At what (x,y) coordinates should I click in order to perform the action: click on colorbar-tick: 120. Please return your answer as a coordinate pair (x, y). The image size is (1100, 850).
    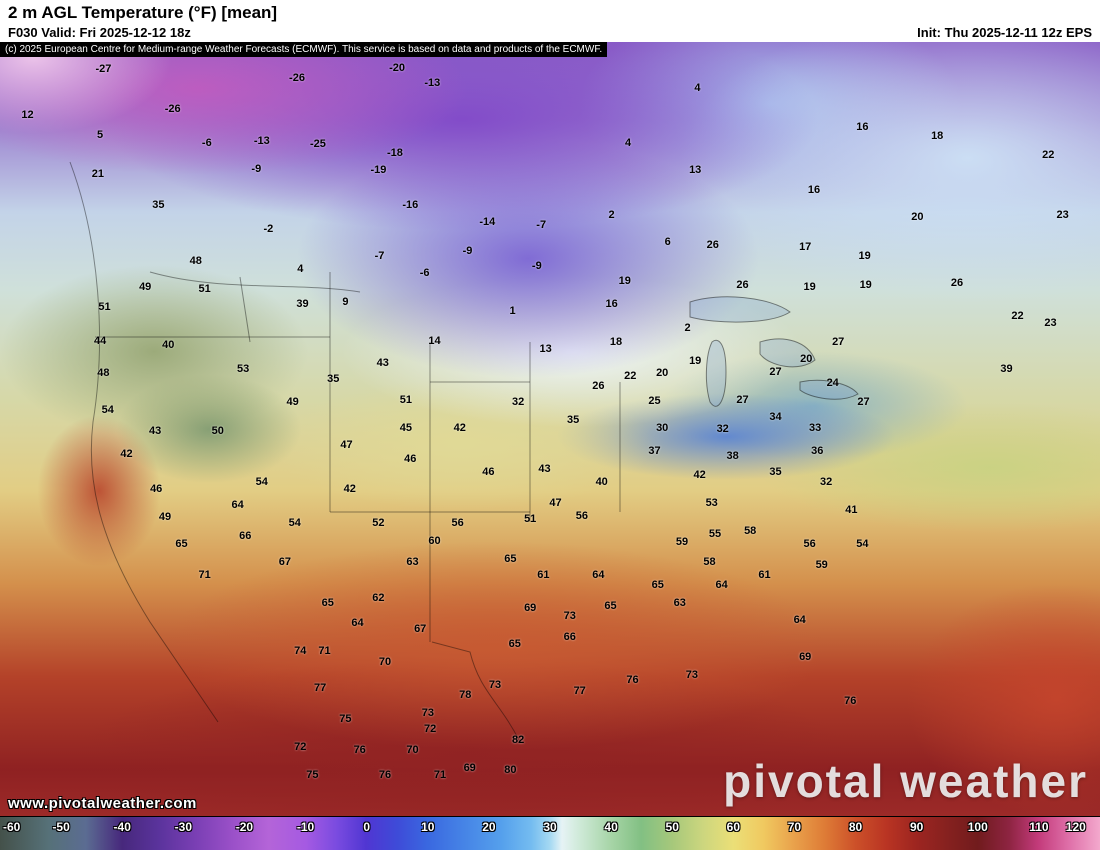
    Looking at the image, I should click on (1075, 827).